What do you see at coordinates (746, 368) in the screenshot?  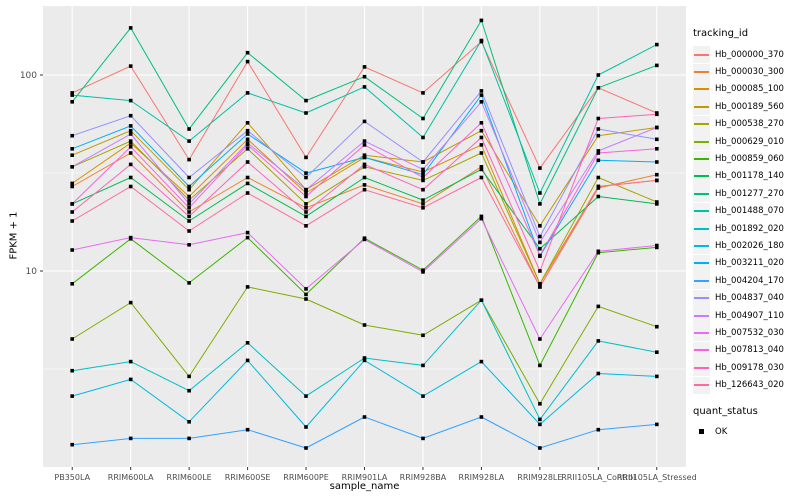 I see `legend-item: Hb_009178_030` at bounding box center [746, 368].